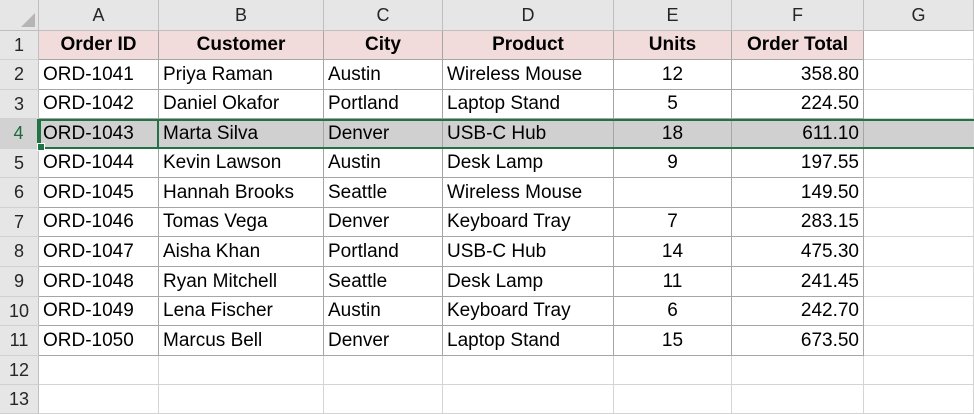 The width and height of the screenshot is (974, 414). I want to click on column-header-e: E, so click(673, 15).